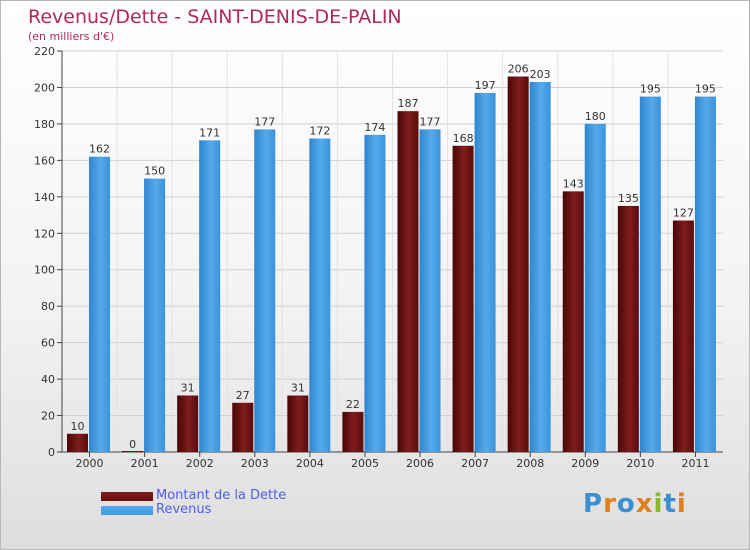 The height and width of the screenshot is (550, 750). What do you see at coordinates (585, 463) in the screenshot?
I see `x-tick-label: 2009` at bounding box center [585, 463].